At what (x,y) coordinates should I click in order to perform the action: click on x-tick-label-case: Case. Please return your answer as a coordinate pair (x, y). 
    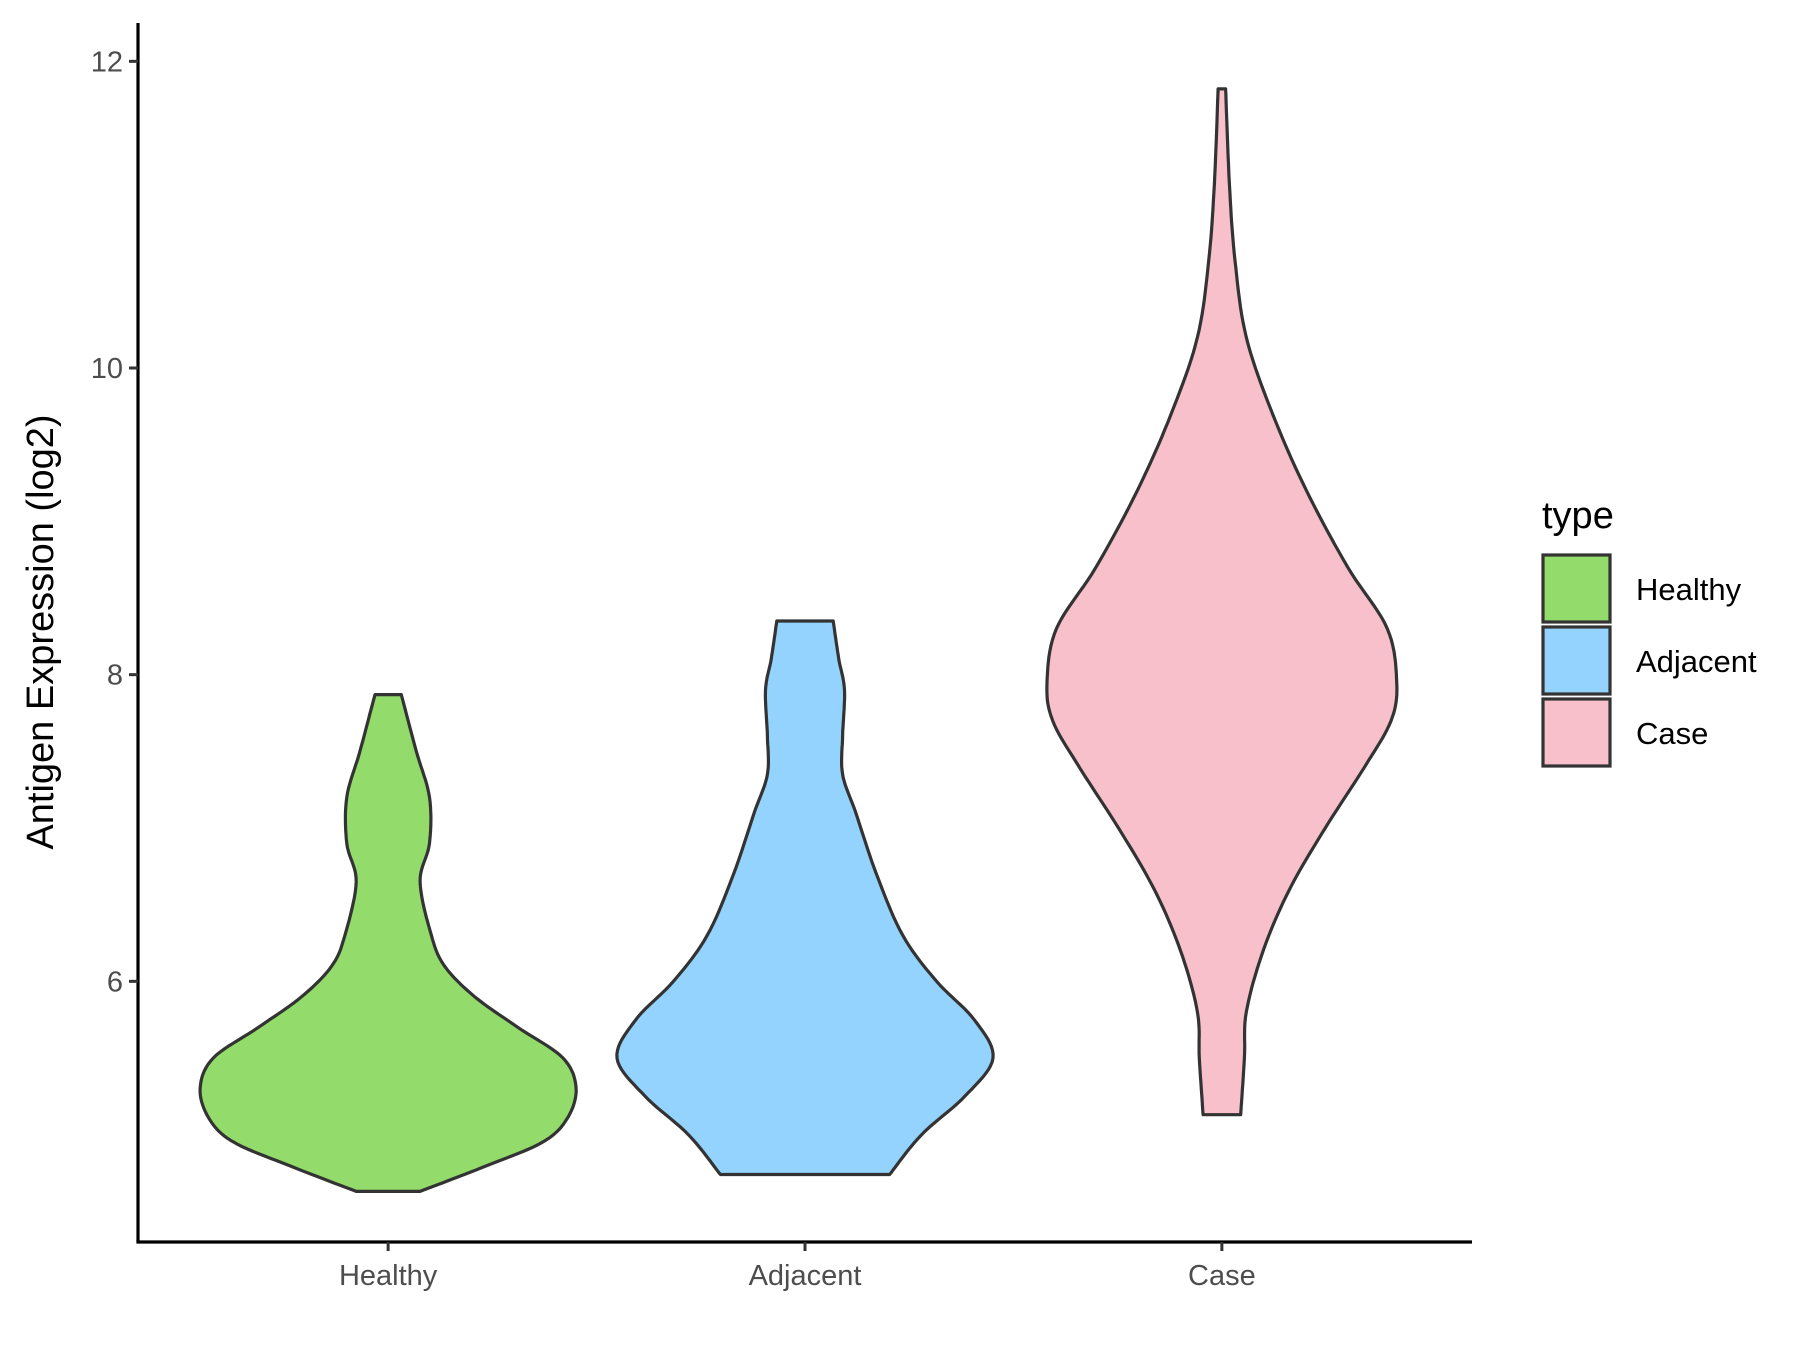
    Looking at the image, I should click on (1222, 1276).